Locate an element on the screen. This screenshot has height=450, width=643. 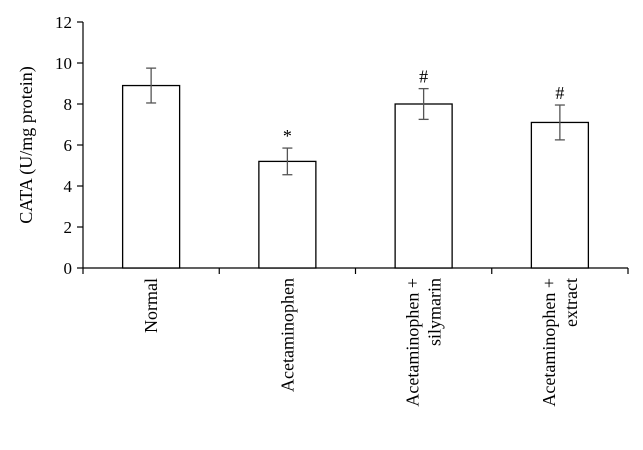
x-category-label: Normal is located at coordinates (151, 305).